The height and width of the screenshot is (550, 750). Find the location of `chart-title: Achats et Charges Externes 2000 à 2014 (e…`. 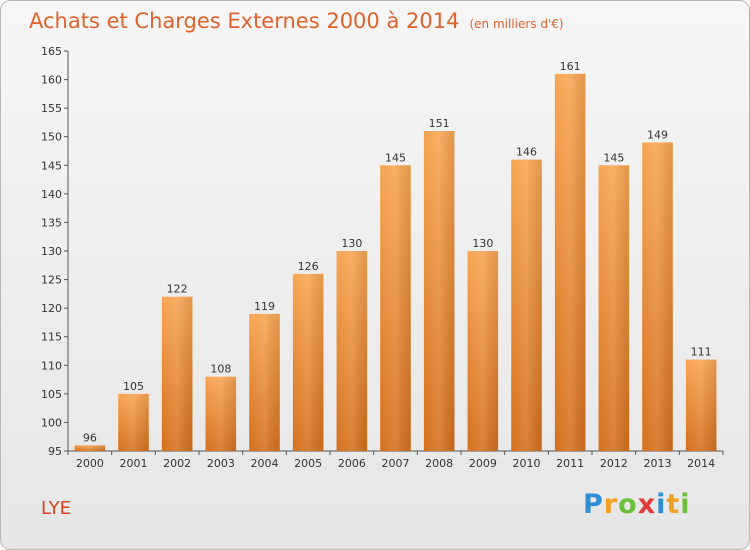

chart-title: Achats et Charges Externes 2000 à 2014 (e… is located at coordinates (296, 21).